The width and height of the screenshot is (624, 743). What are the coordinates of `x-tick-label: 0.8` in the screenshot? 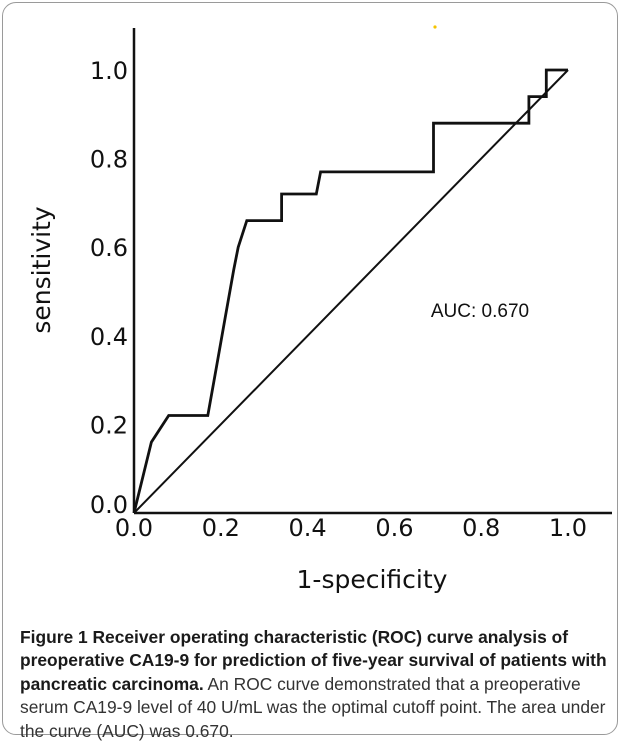 It's located at (481, 528).